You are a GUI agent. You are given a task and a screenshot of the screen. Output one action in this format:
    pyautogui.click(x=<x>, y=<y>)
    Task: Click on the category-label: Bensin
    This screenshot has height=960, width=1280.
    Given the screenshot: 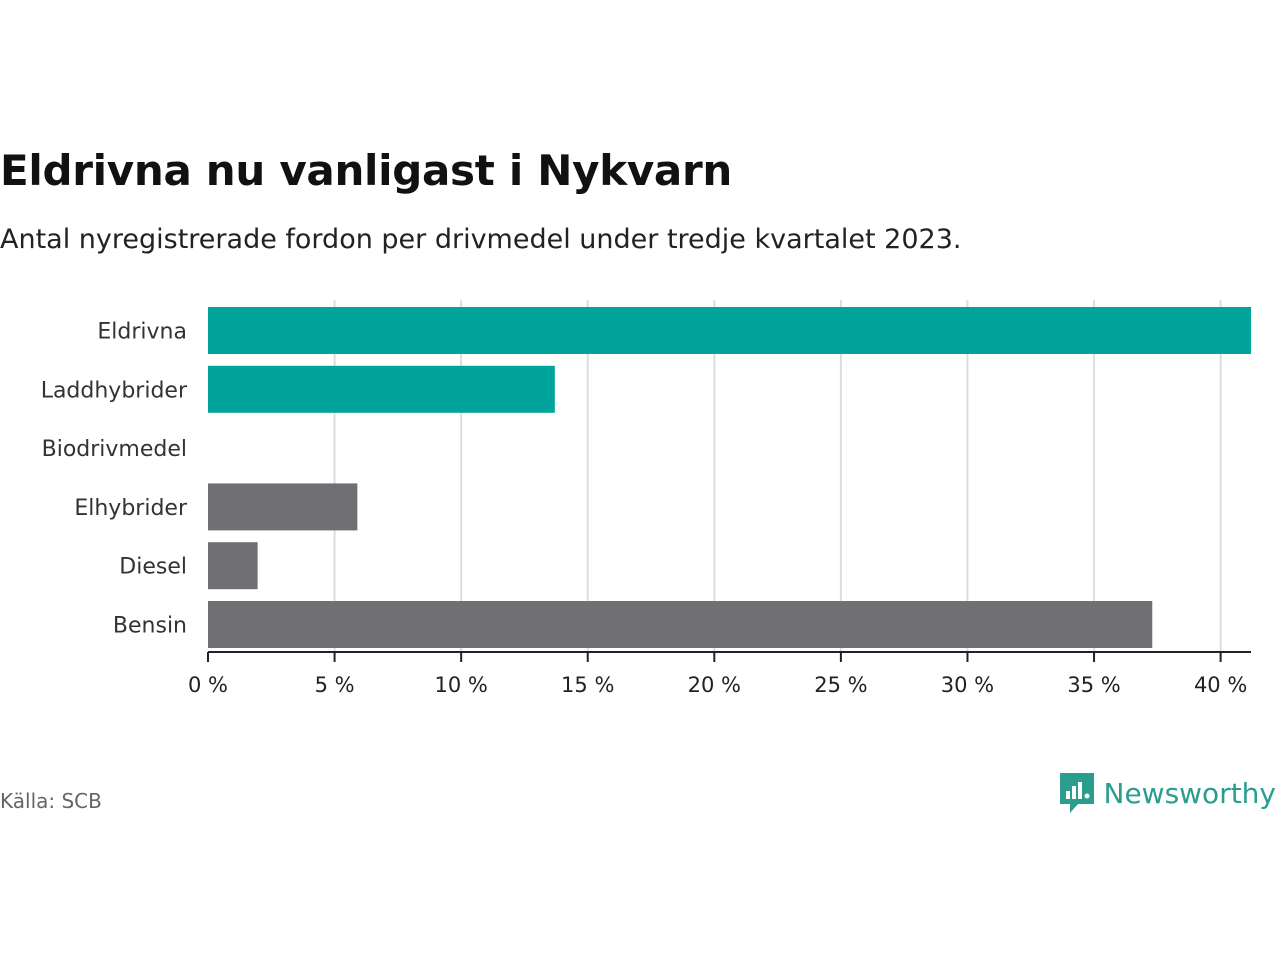 What is the action you would take?
    pyautogui.click(x=150, y=626)
    